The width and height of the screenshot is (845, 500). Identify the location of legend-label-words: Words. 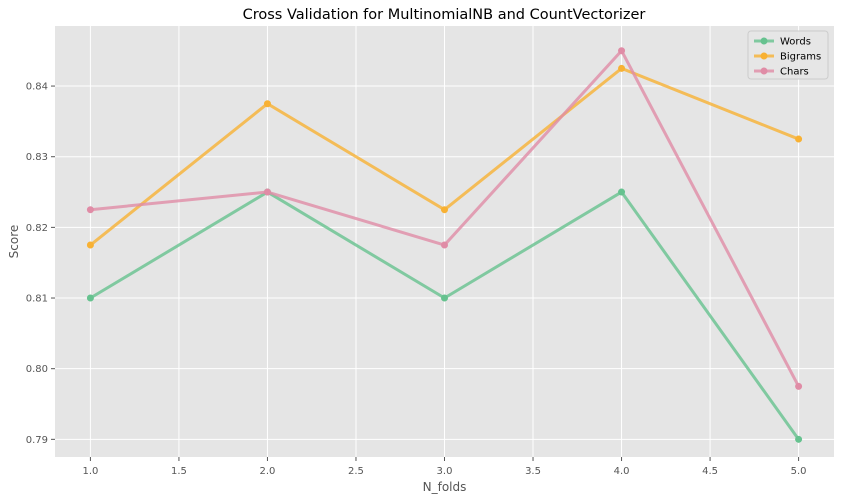
(795, 42).